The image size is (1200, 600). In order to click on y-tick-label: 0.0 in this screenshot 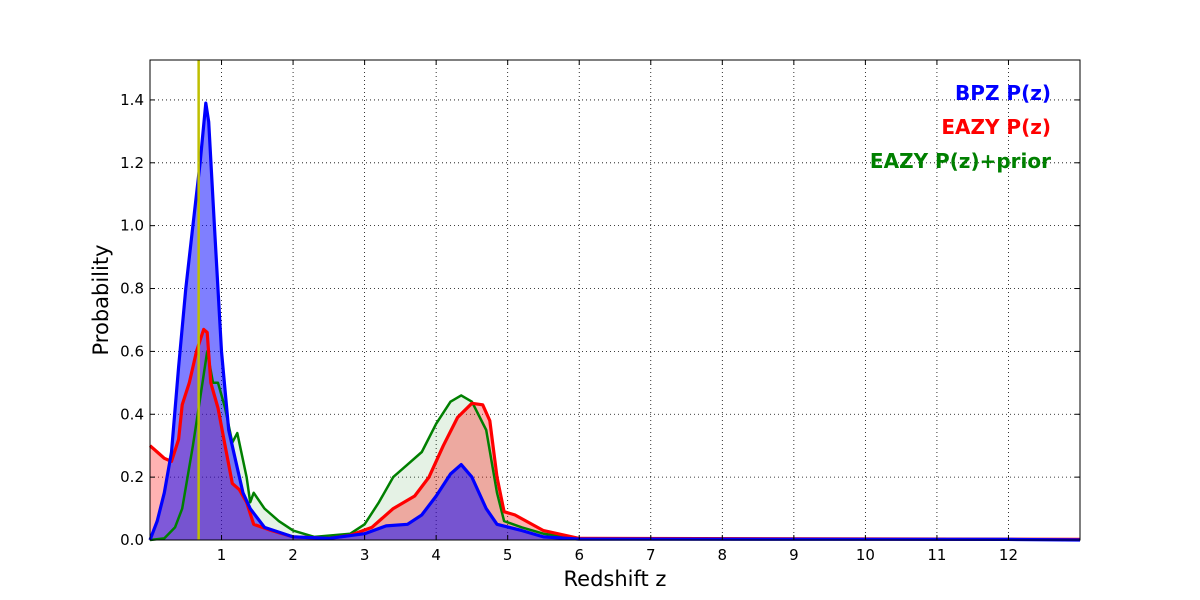, I will do `click(132, 540)`.